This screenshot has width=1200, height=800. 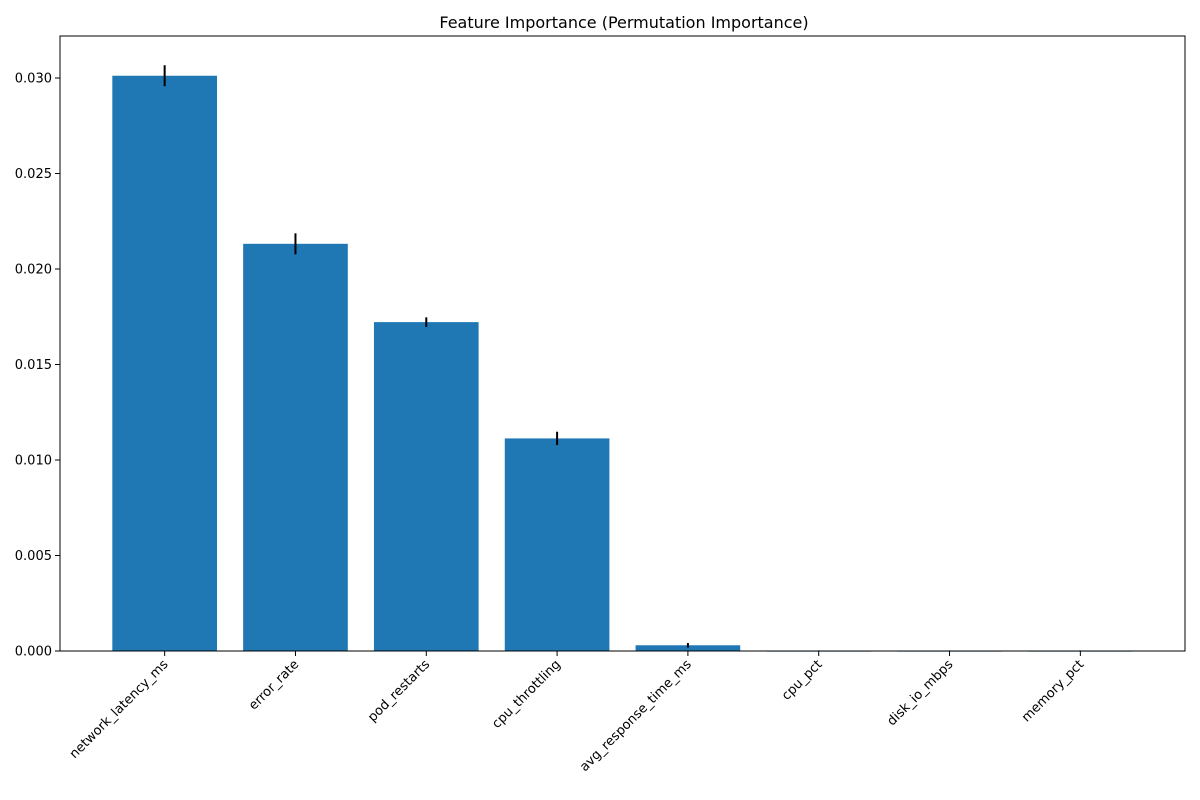 I want to click on bar-cpu_throttling, so click(x=557, y=544).